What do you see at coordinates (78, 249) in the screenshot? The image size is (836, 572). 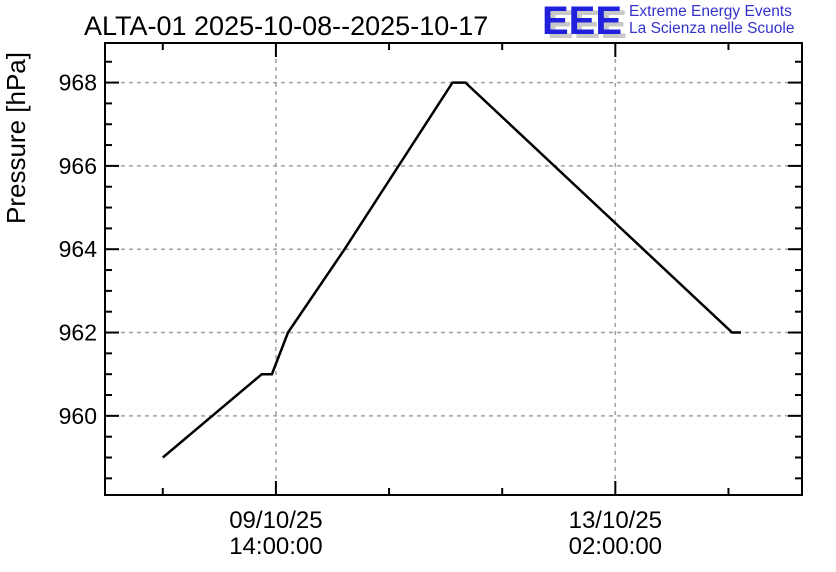 I see `y-tick-label: 964` at bounding box center [78, 249].